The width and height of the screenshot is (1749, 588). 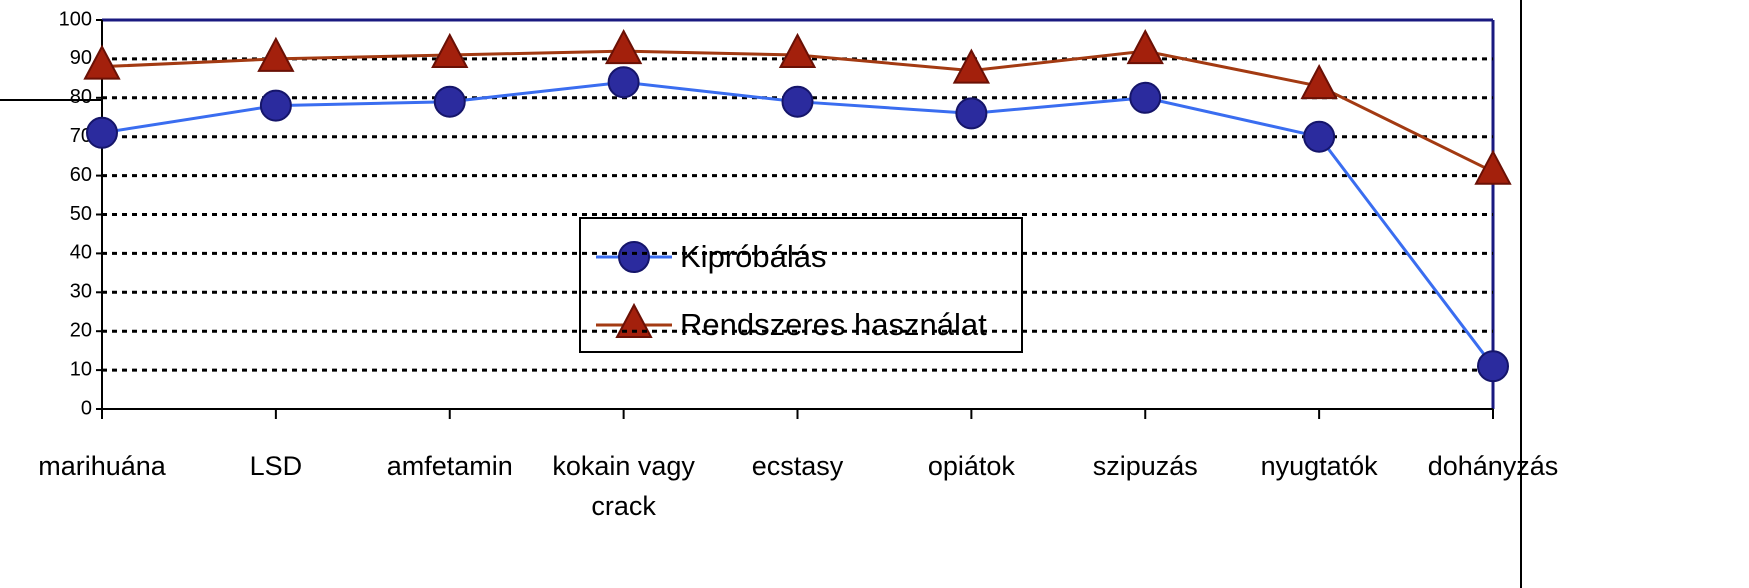 I want to click on x-tick-label: amfetamin, so click(x=449, y=466).